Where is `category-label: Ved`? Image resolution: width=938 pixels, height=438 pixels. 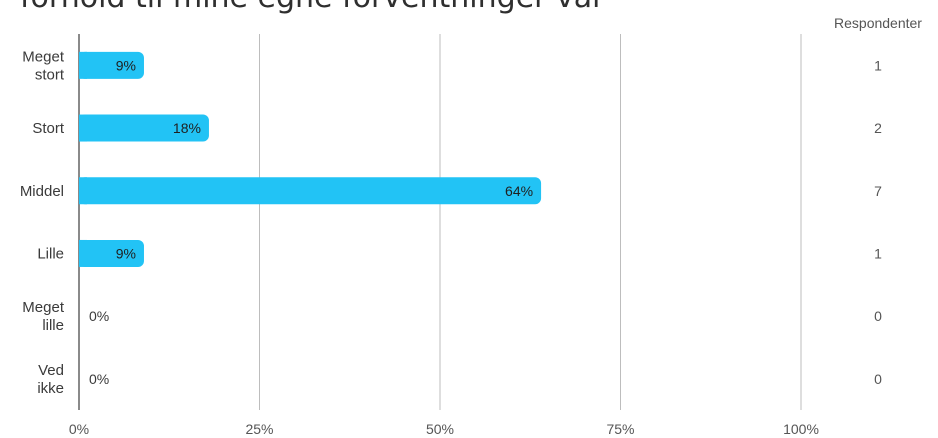 category-label: Ved is located at coordinates (51, 370).